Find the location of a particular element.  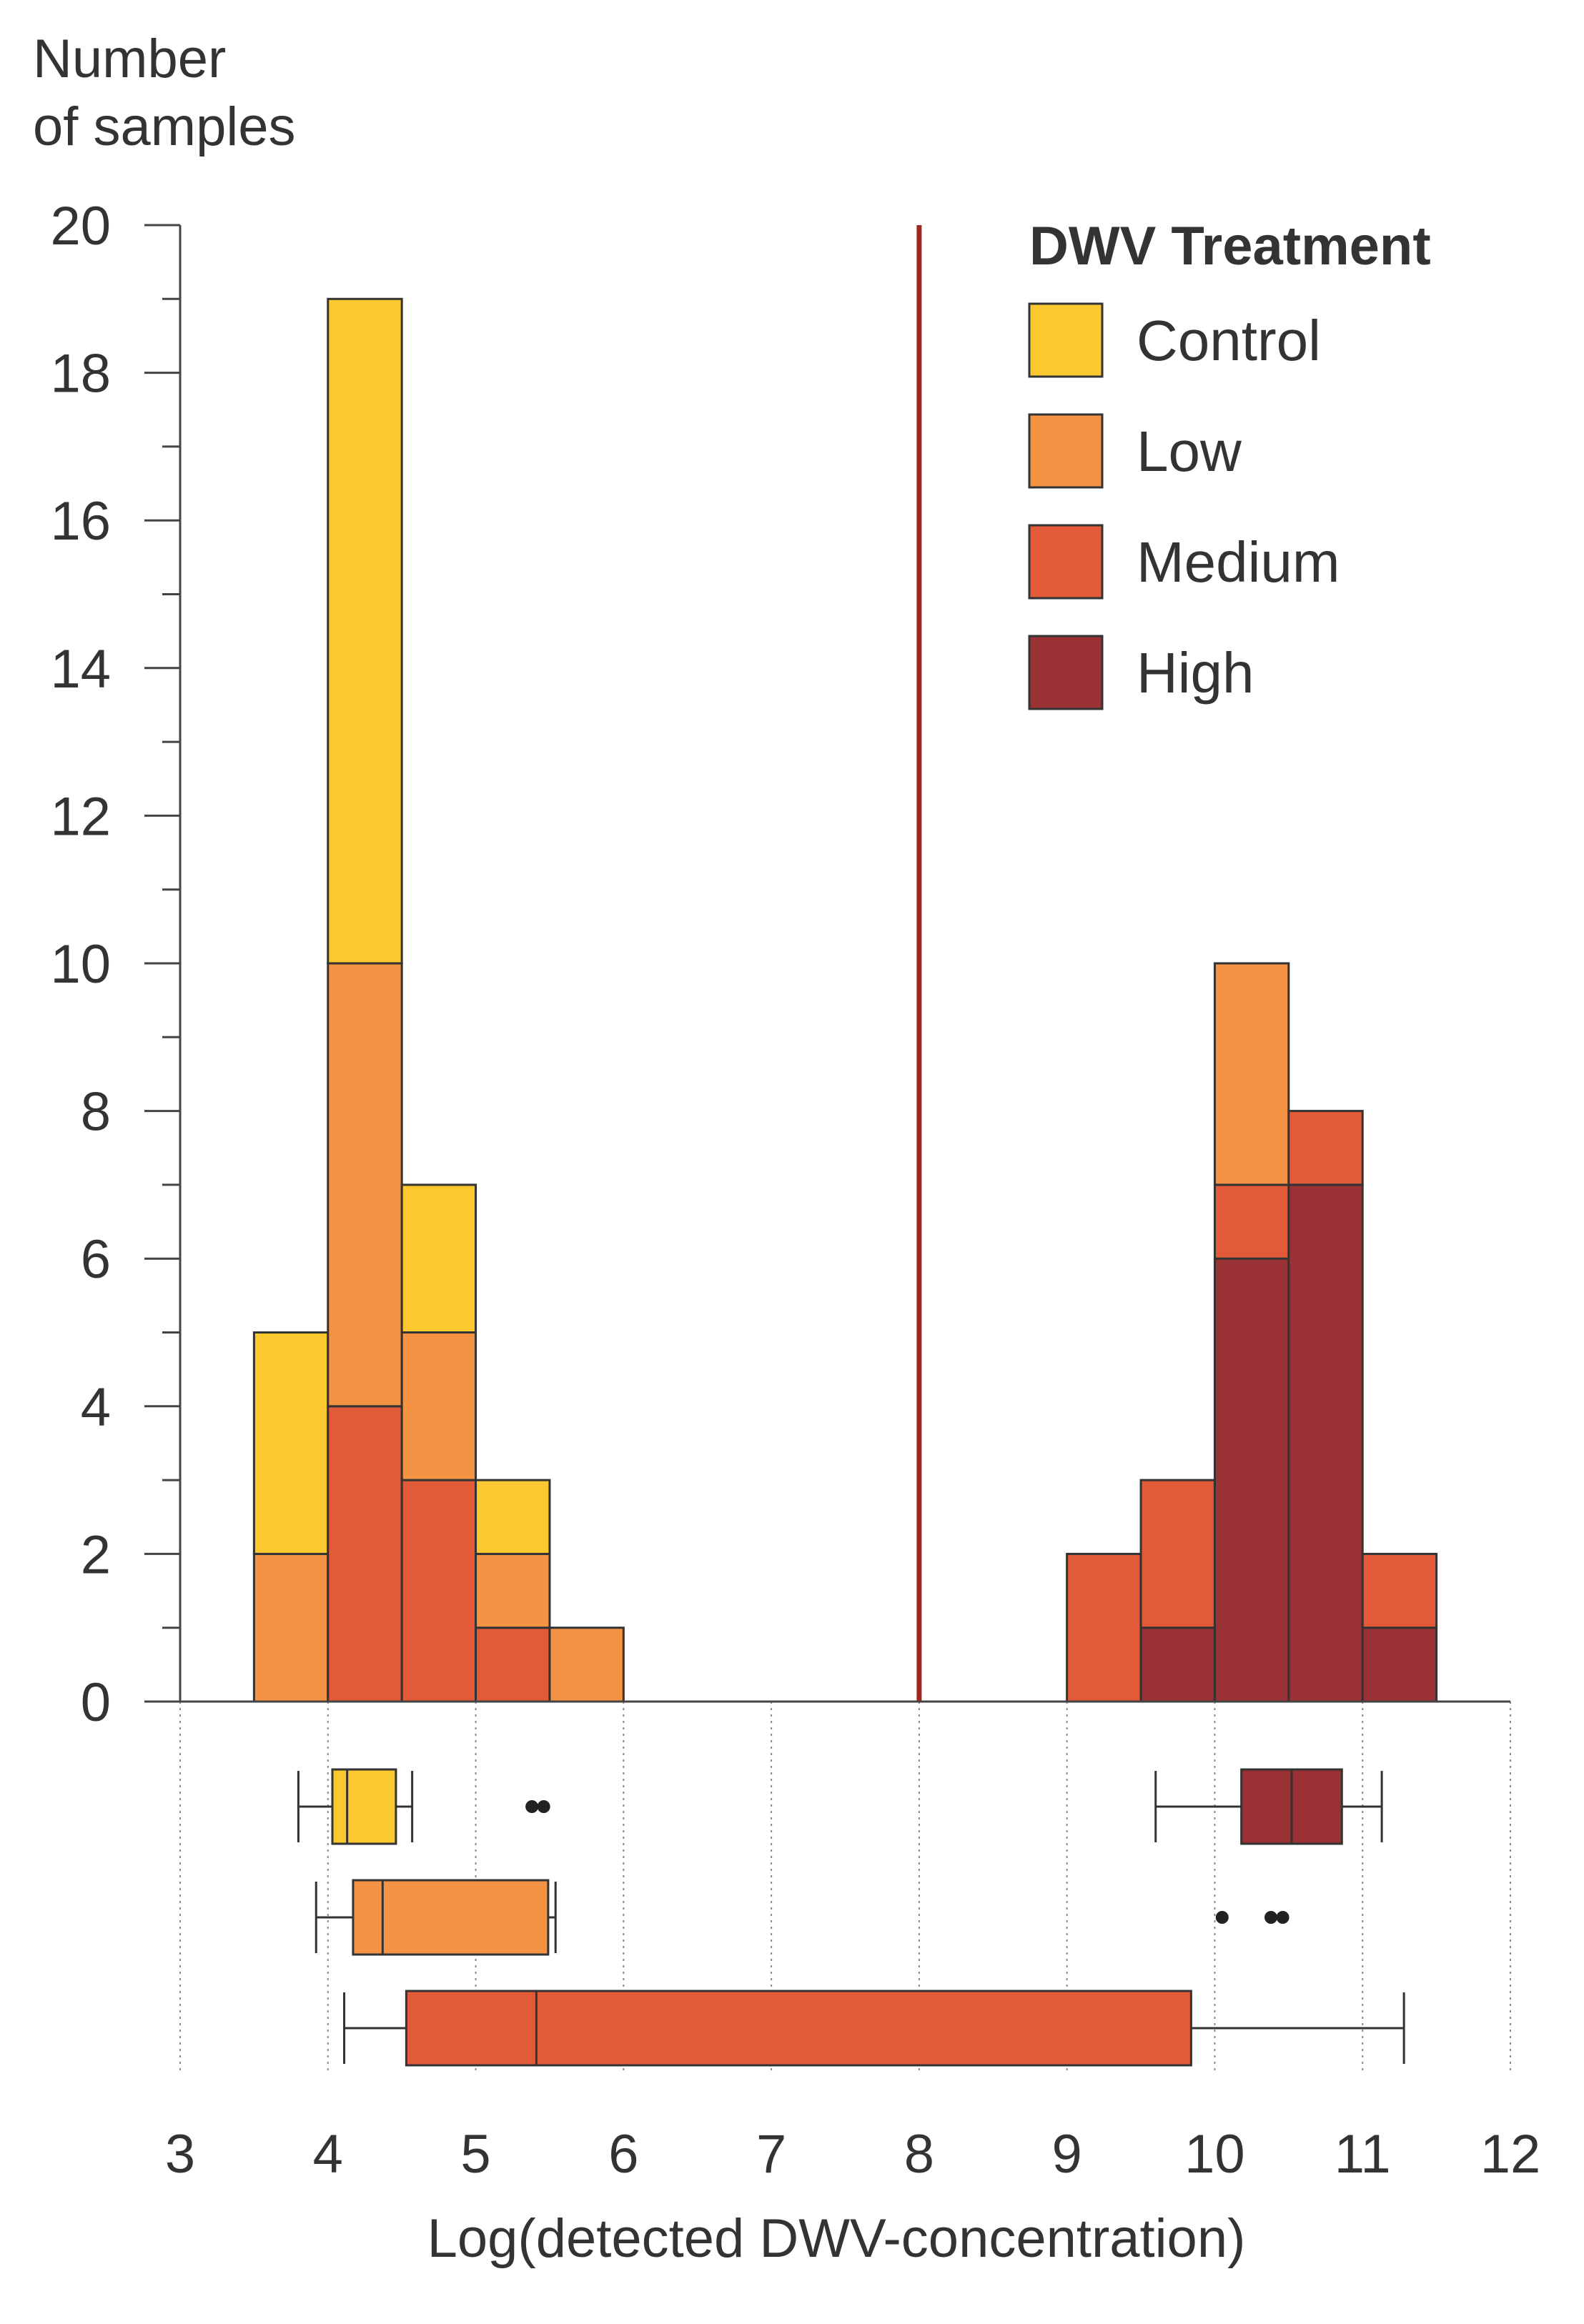

legend-swatch-low is located at coordinates (1066, 451).